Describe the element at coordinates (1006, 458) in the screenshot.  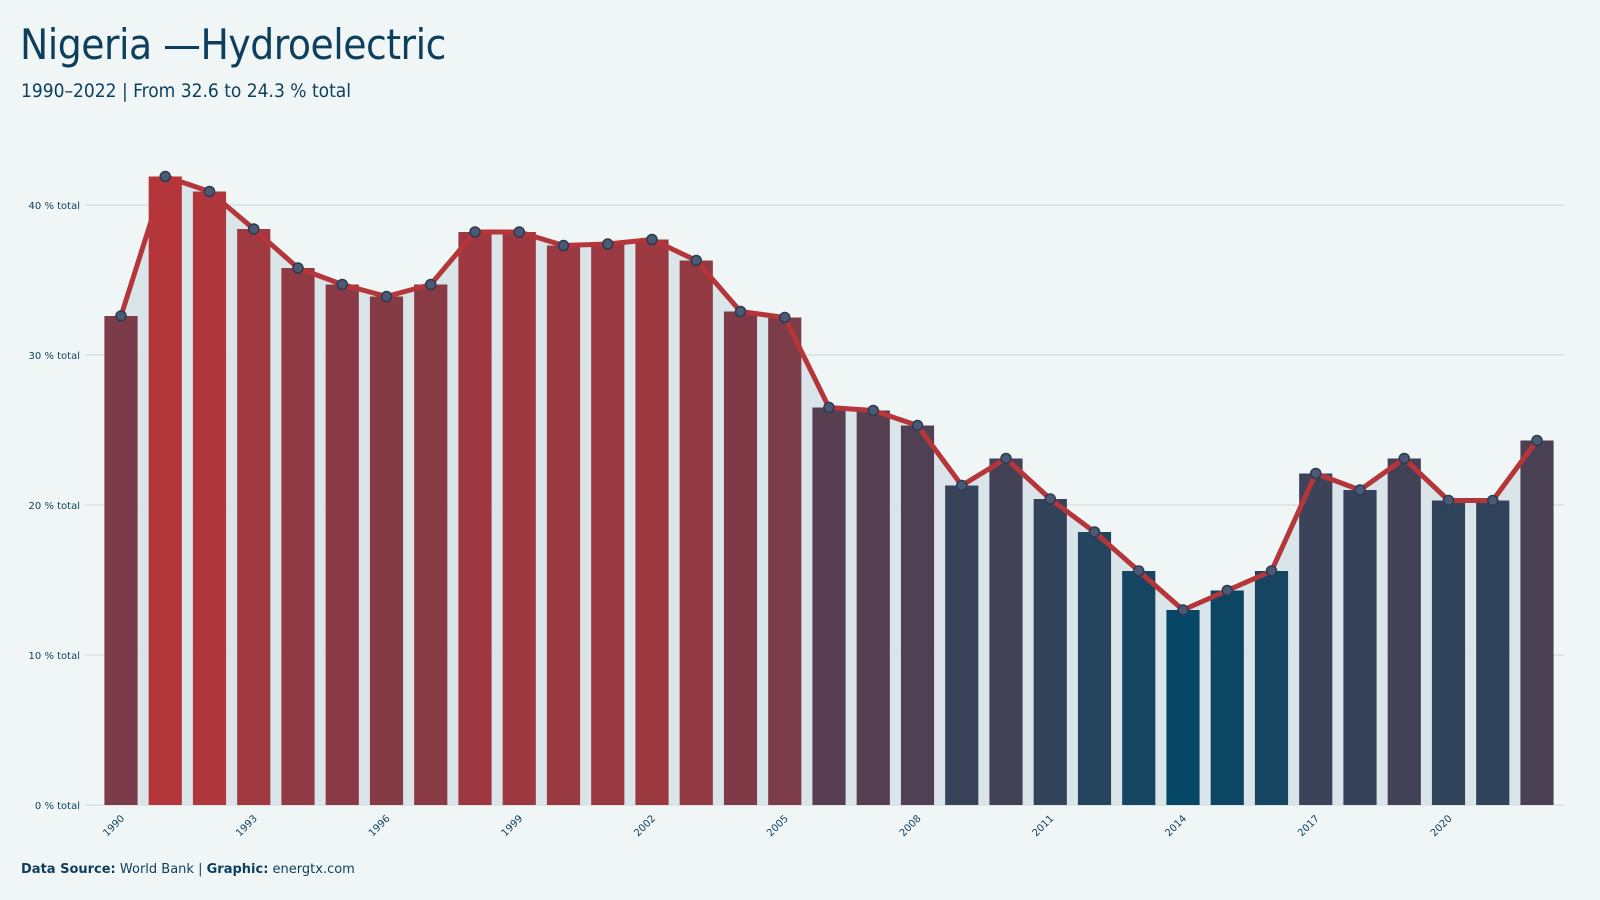
I see `marker-2010` at that location.